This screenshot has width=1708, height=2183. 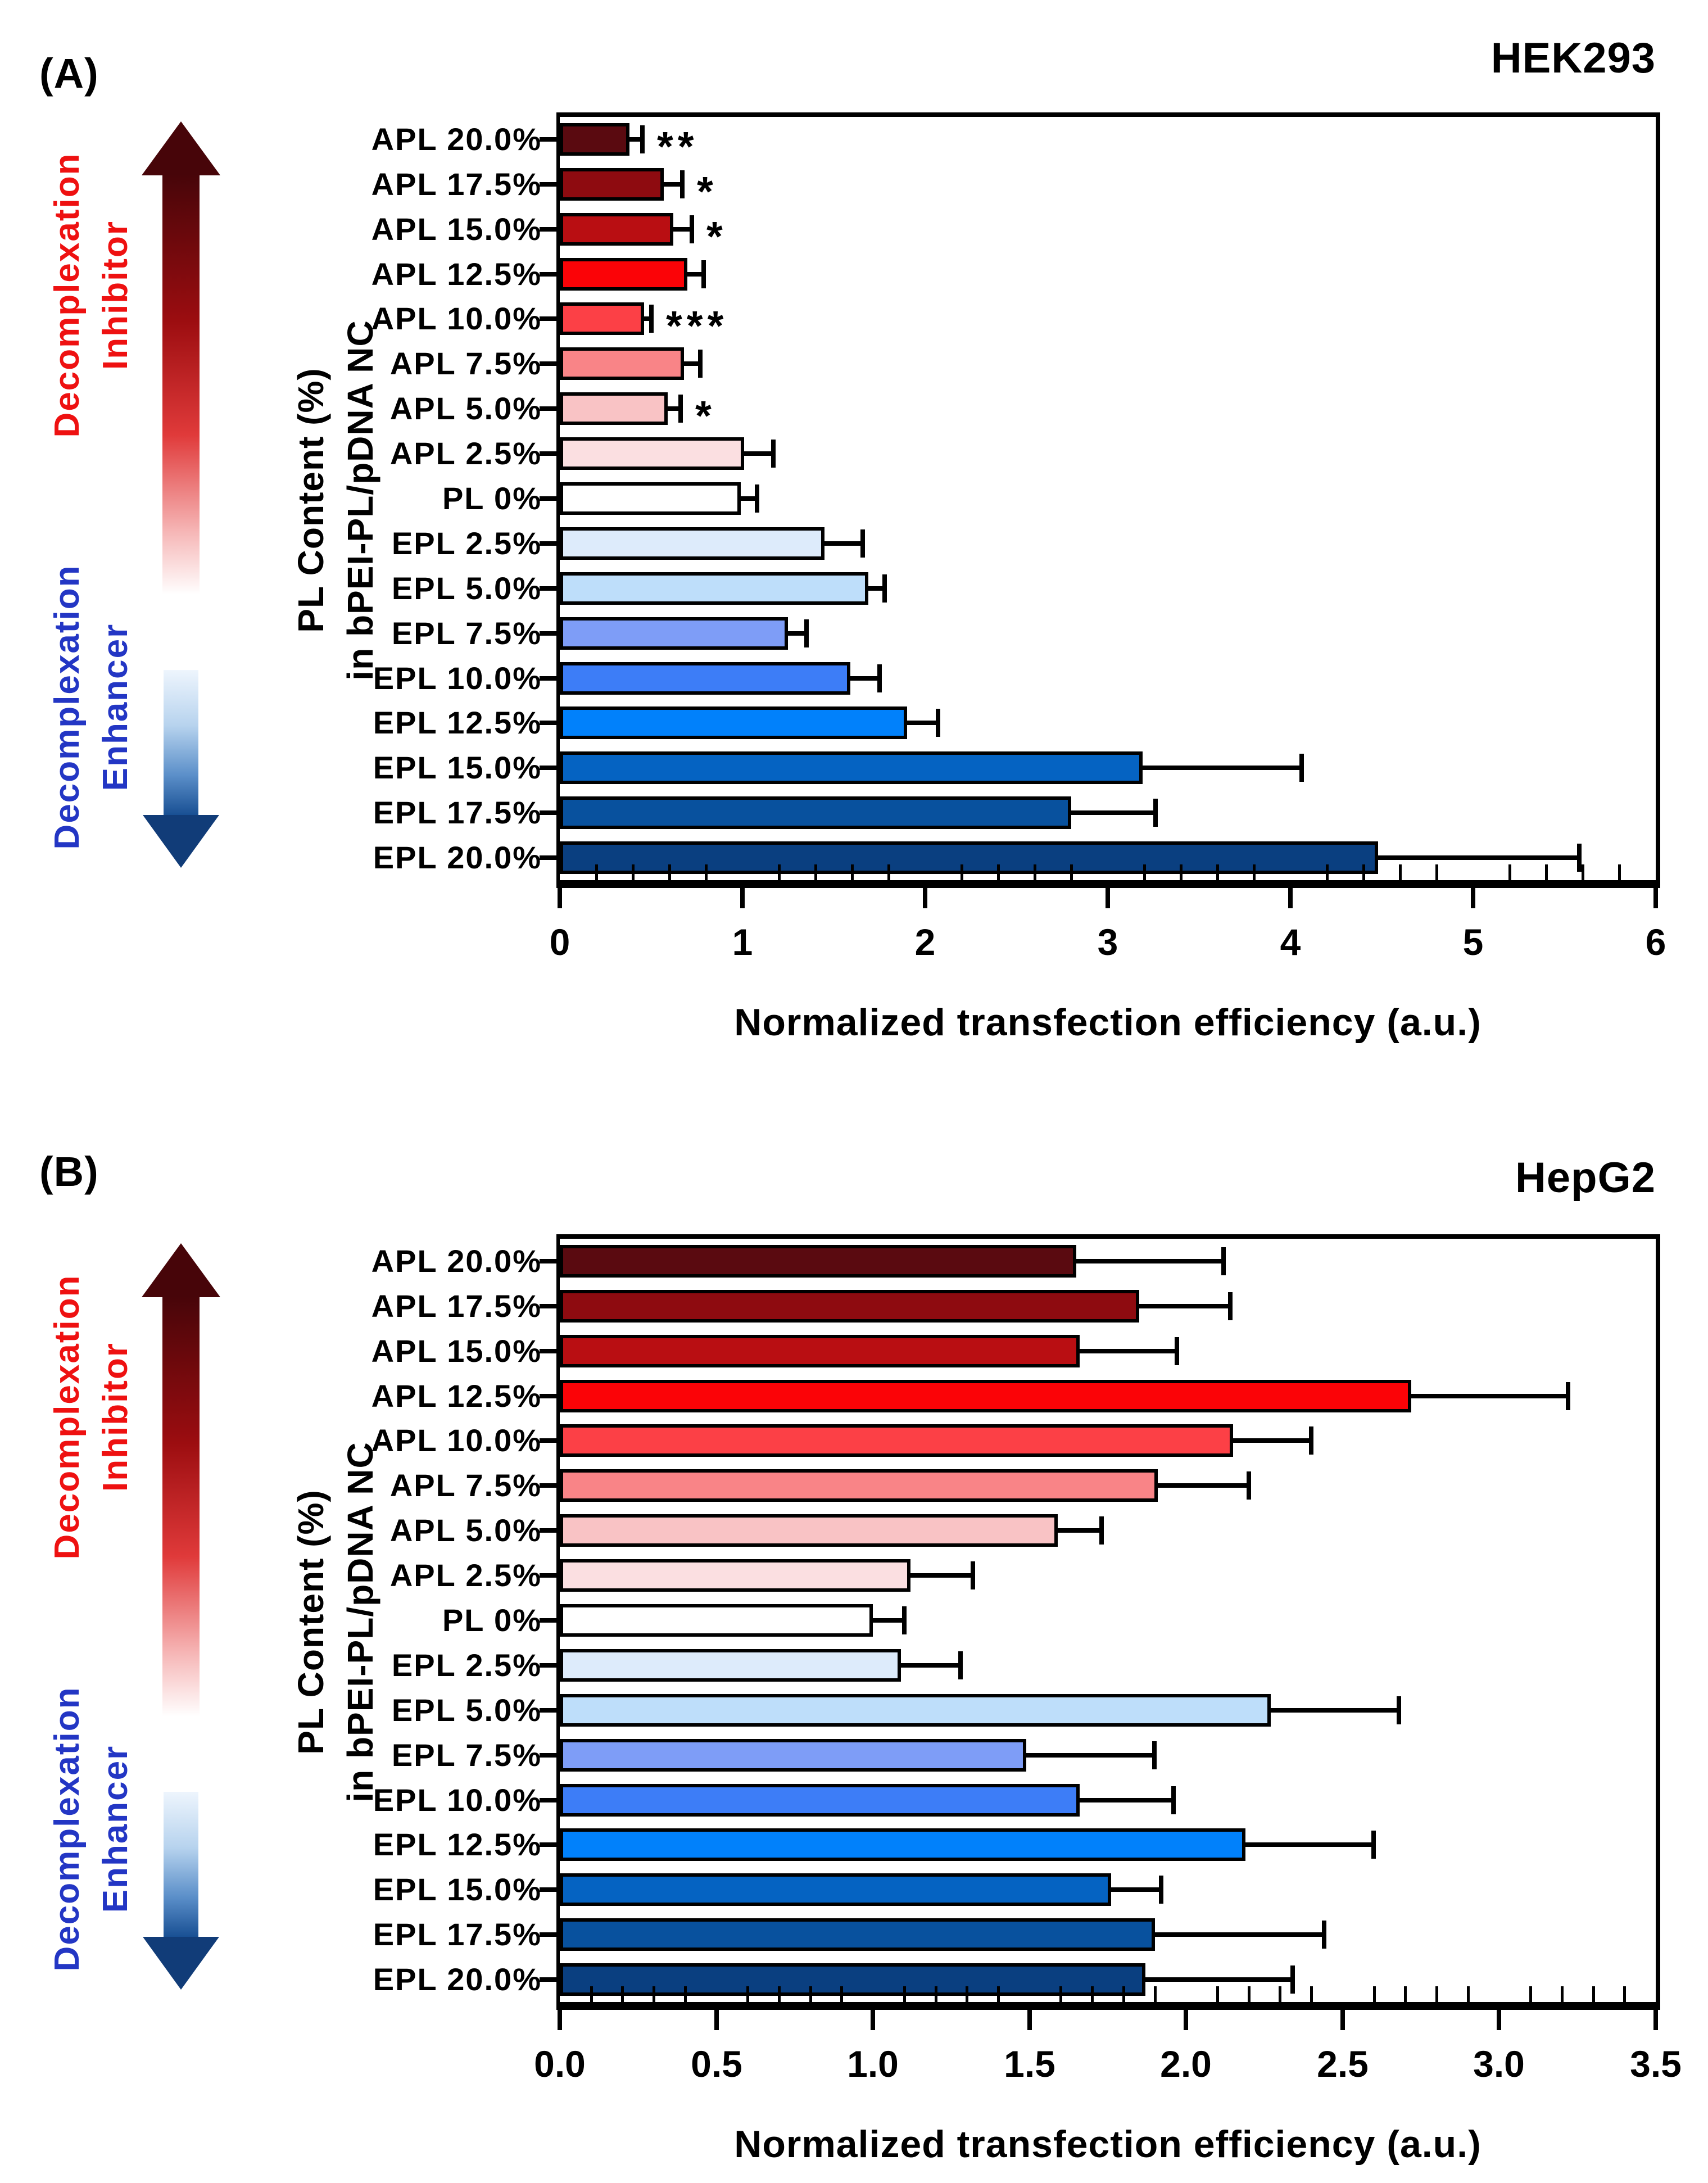 What do you see at coordinates (181, 148) in the screenshot?
I see `inhibitor-arrow-up-icon` at bounding box center [181, 148].